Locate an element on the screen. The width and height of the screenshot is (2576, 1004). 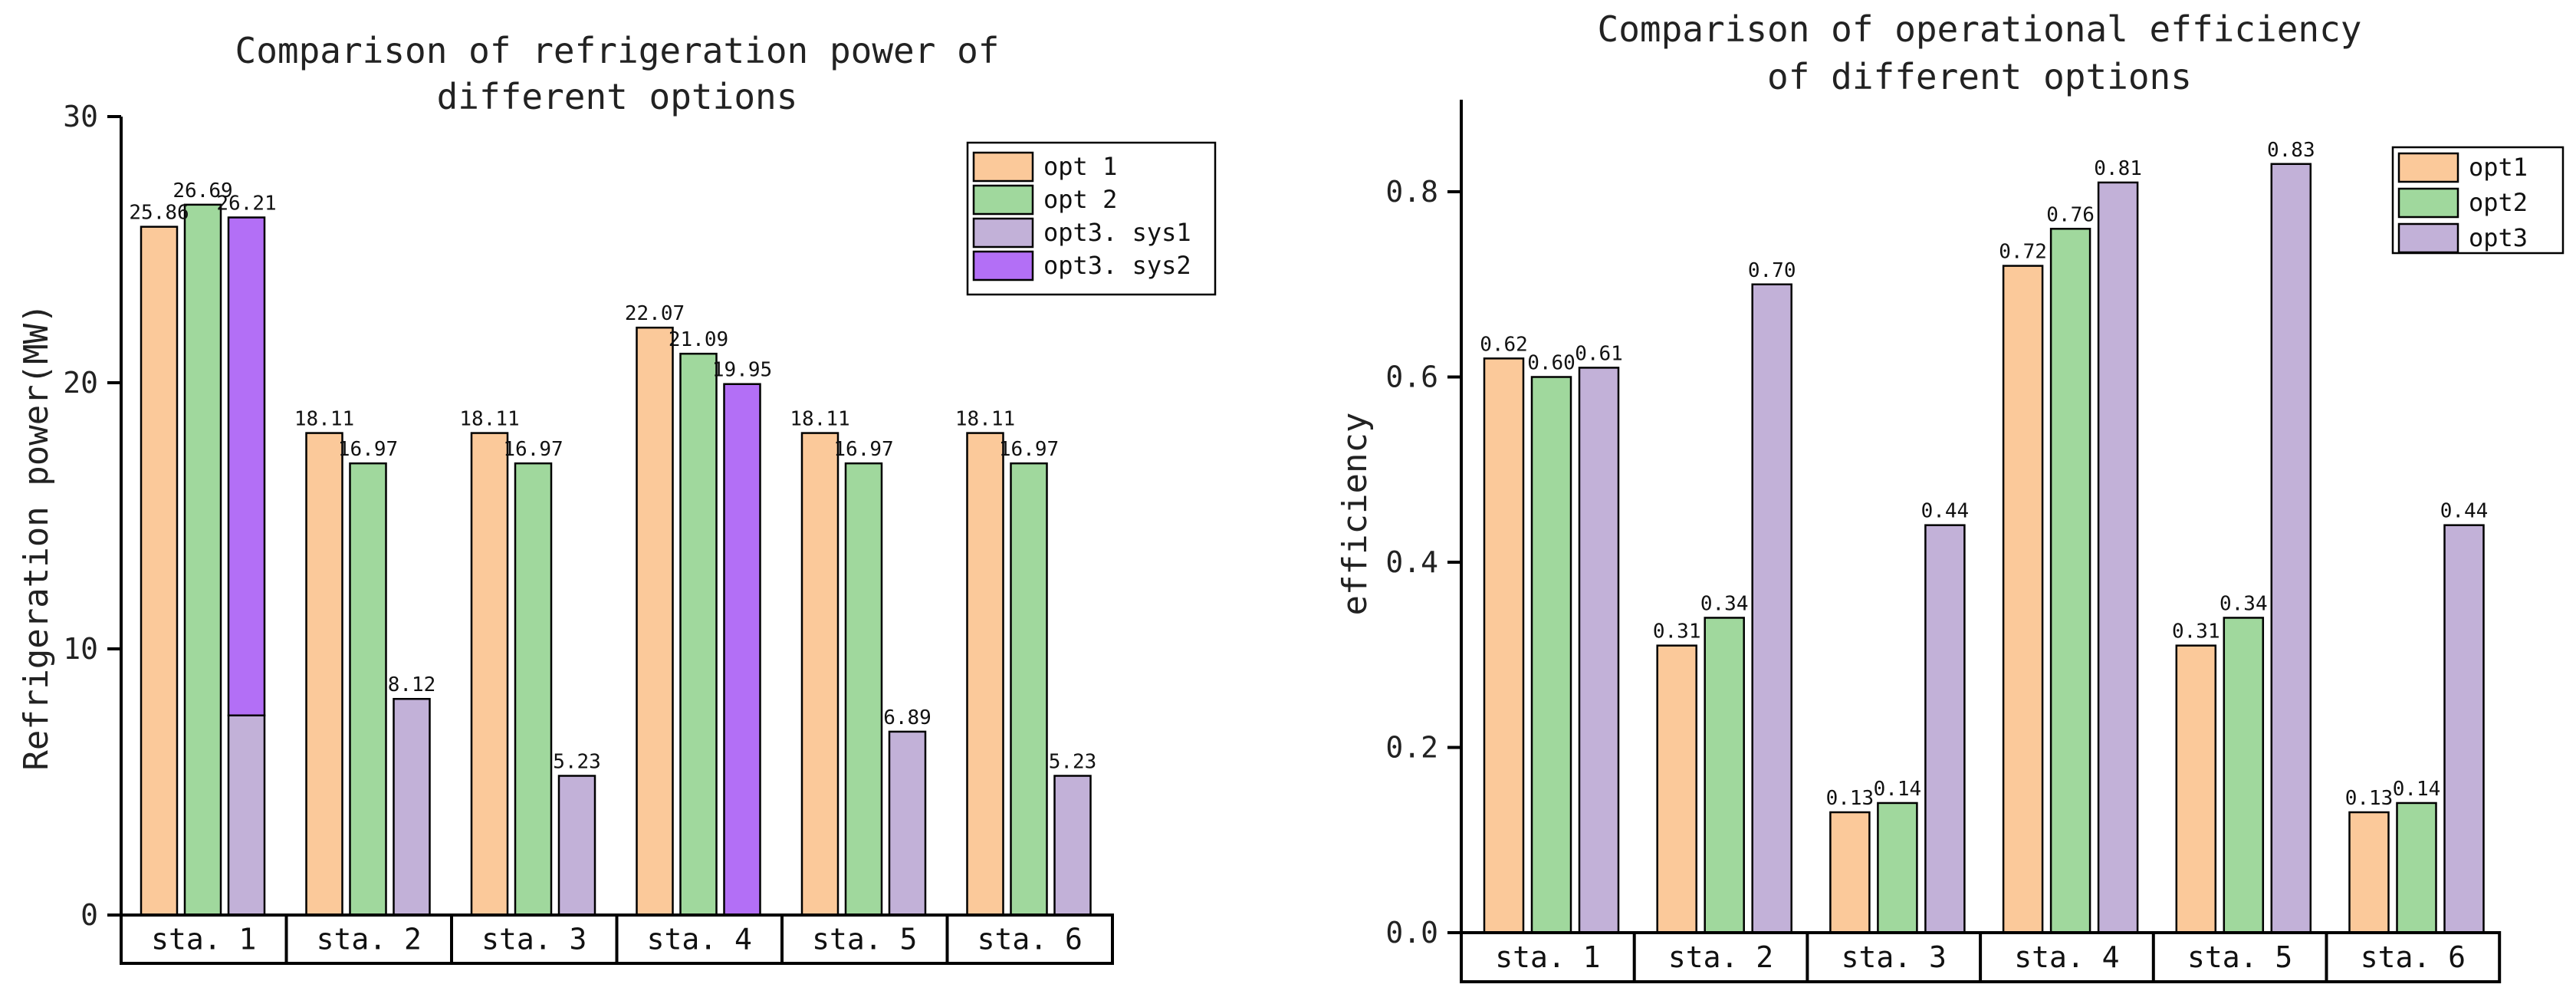
legend-label: opt2 is located at coordinates (2499, 203).